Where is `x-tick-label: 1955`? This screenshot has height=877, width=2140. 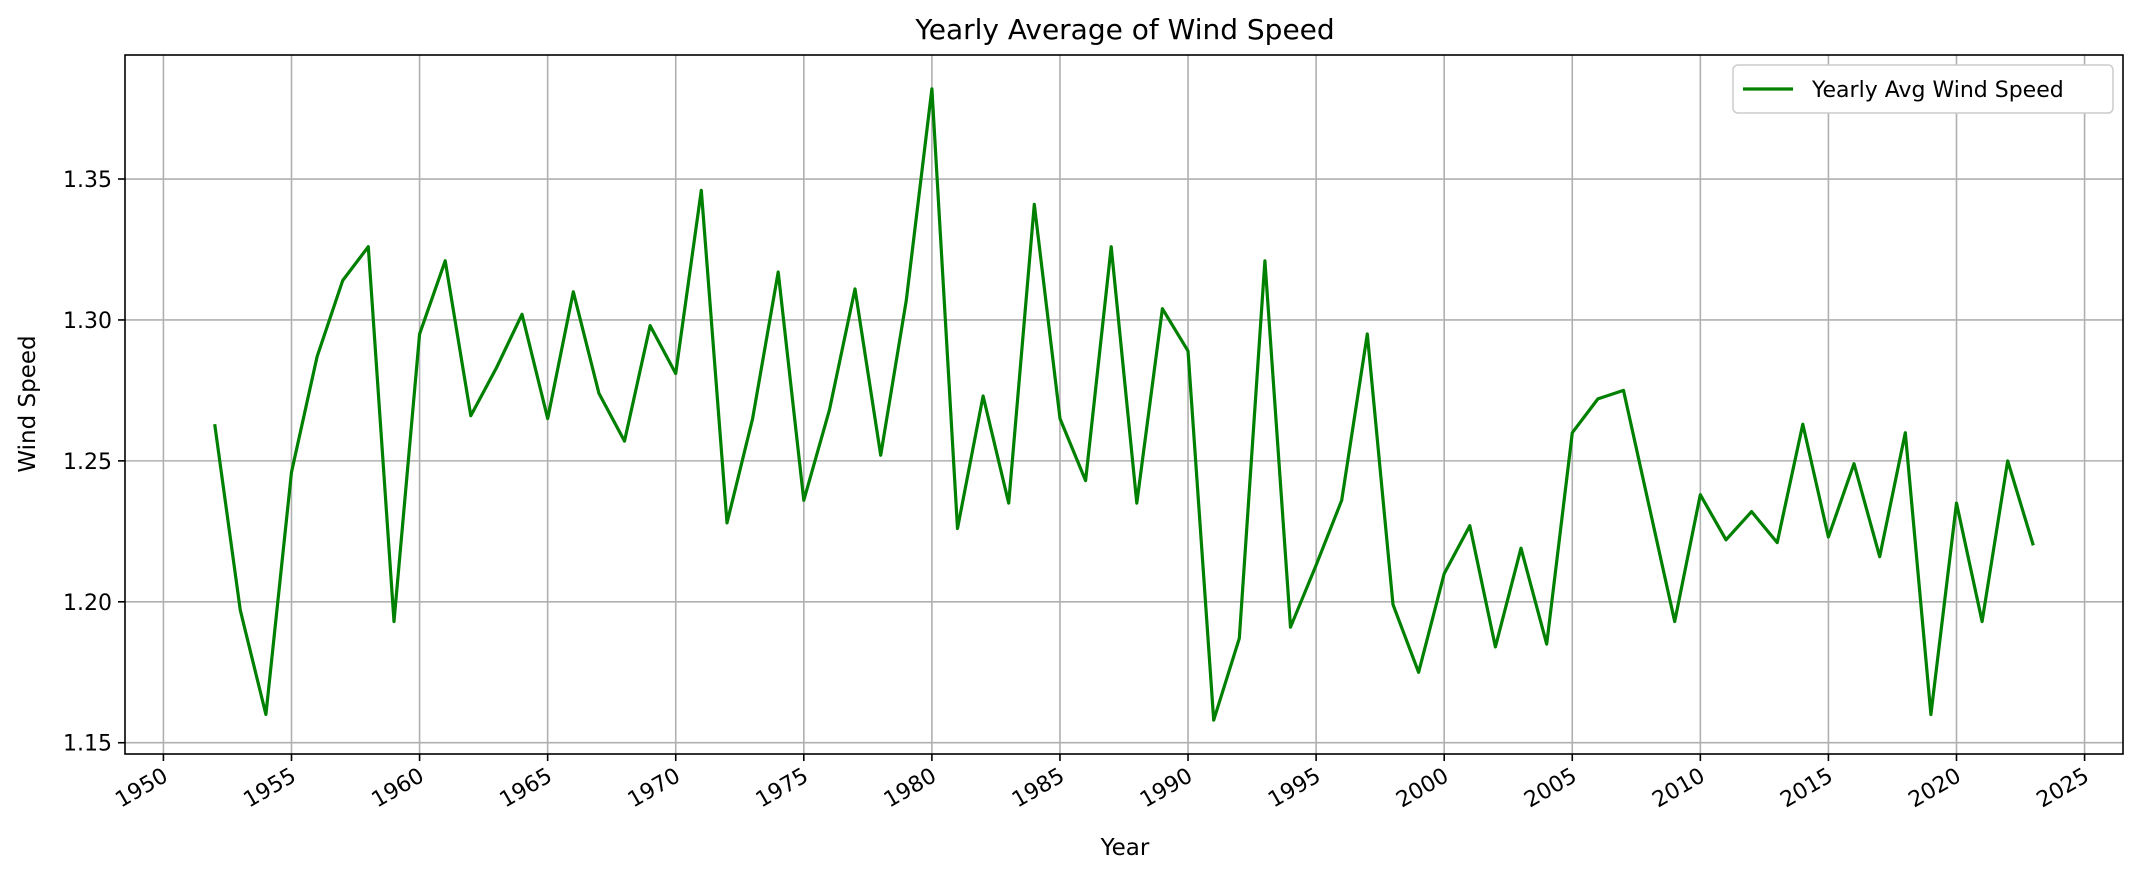 x-tick-label: 1955 is located at coordinates (270, 789).